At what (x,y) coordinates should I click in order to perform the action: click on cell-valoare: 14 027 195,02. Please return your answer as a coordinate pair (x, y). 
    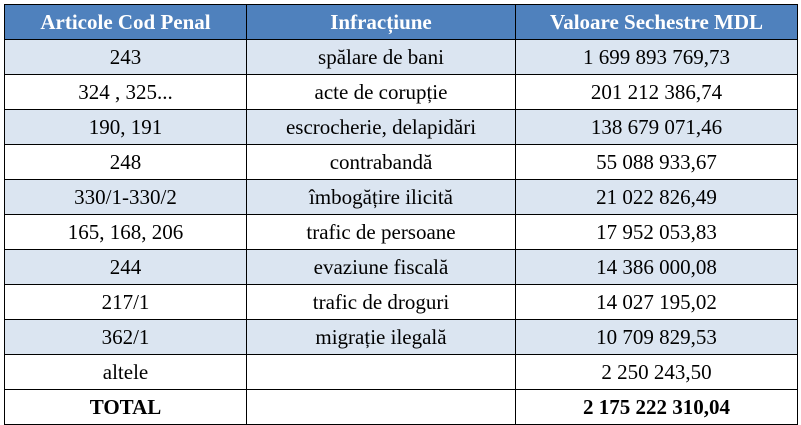
    Looking at the image, I should click on (656, 302).